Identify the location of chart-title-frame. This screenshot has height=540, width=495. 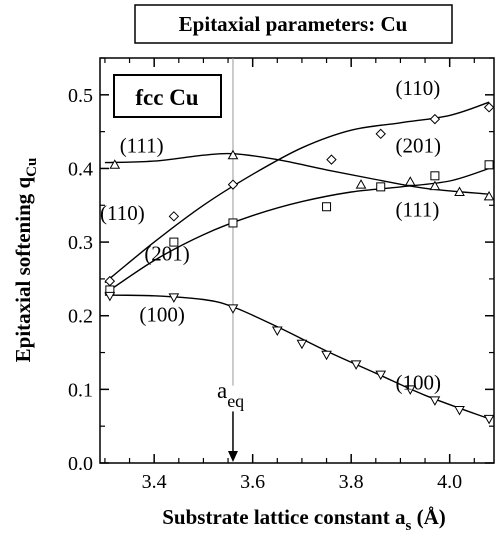
(293, 24).